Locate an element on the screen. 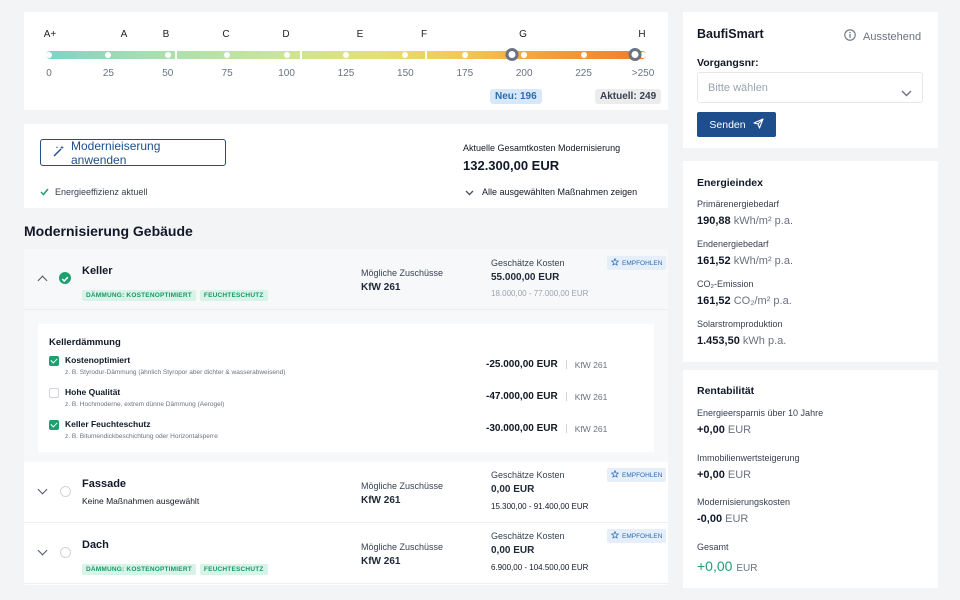  baufismart-title: BaufiSmart is located at coordinates (730, 34).